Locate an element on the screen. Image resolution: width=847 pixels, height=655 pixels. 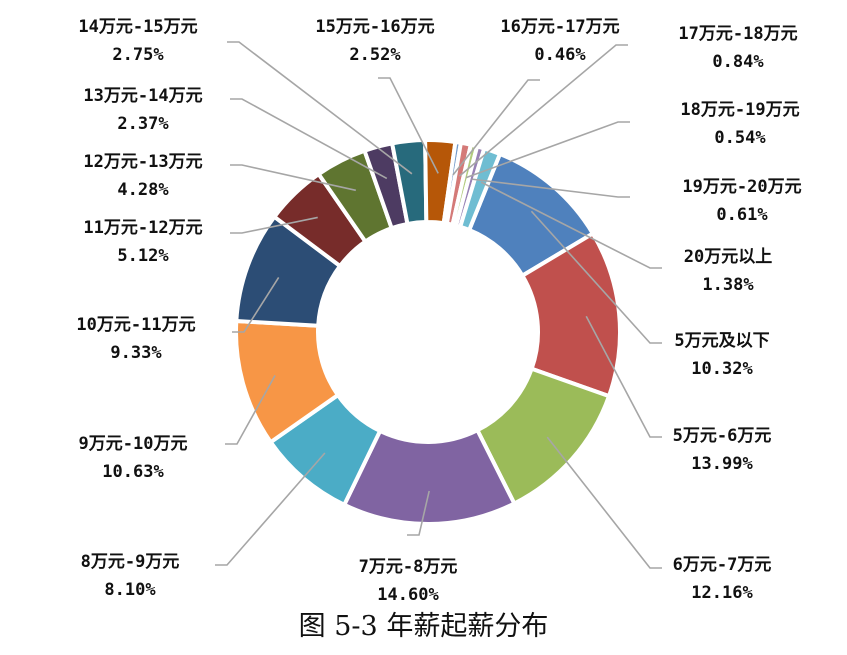
slice-category: 5万元-6万元 is located at coordinates (722, 436).